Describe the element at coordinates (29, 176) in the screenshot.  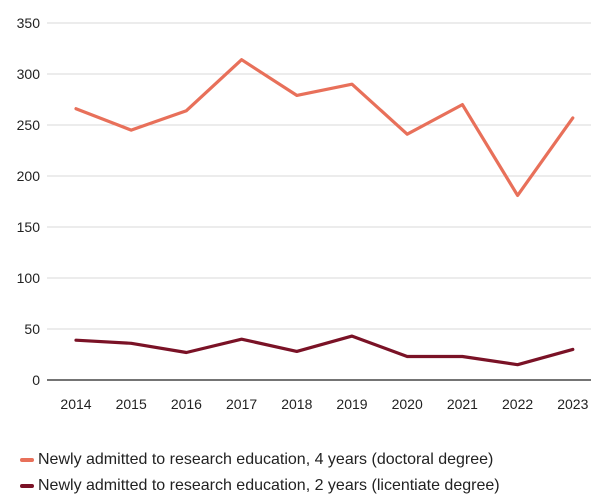
I see `y-tick-label-200: 200` at that location.